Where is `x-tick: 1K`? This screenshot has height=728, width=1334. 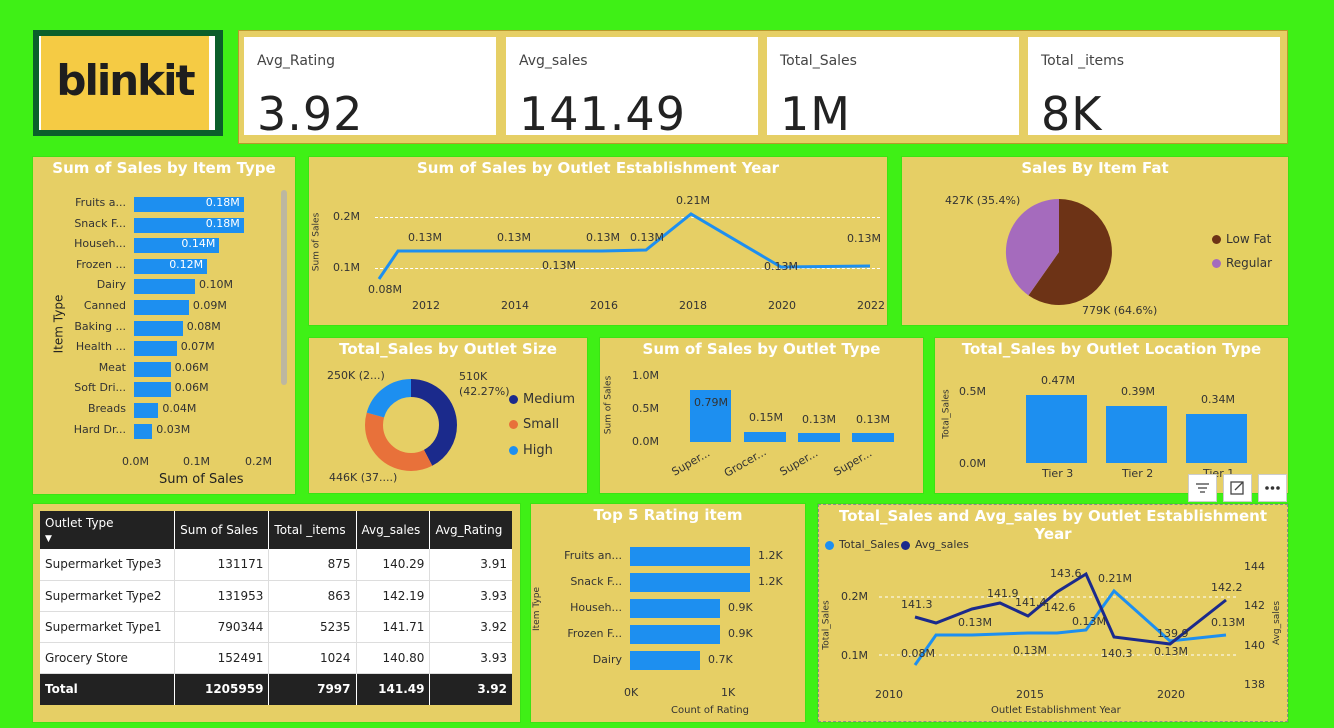 x-tick: 1K is located at coordinates (728, 692).